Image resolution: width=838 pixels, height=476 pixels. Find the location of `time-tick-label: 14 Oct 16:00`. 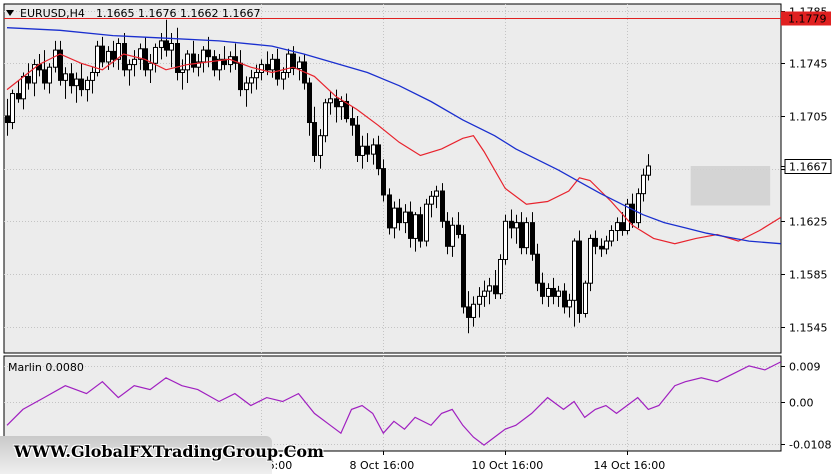

time-tick-label: 14 Oct 16:00 is located at coordinates (630, 465).